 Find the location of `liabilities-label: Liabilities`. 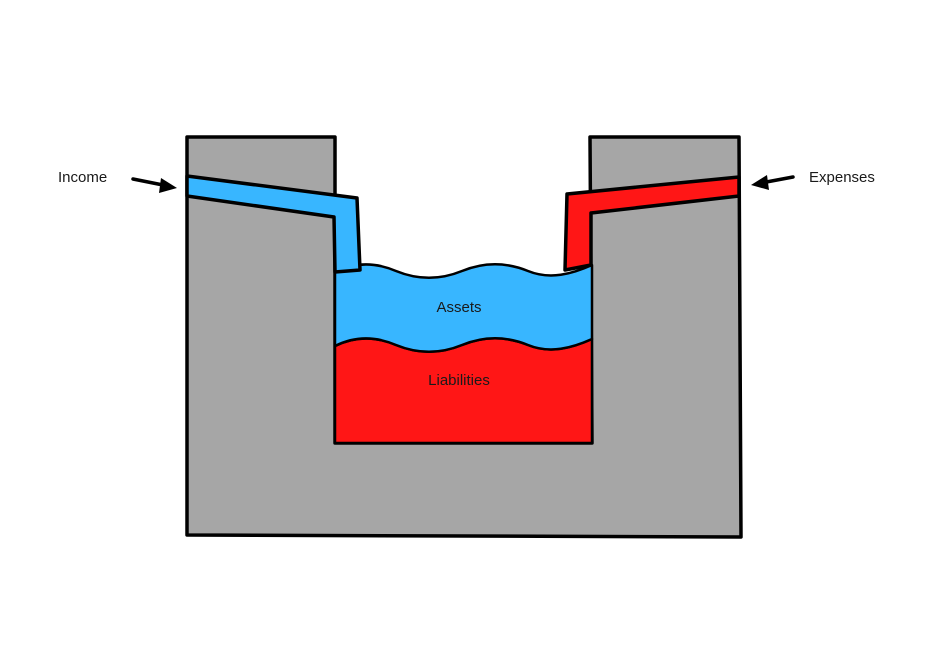

liabilities-label: Liabilities is located at coordinates (459, 380).